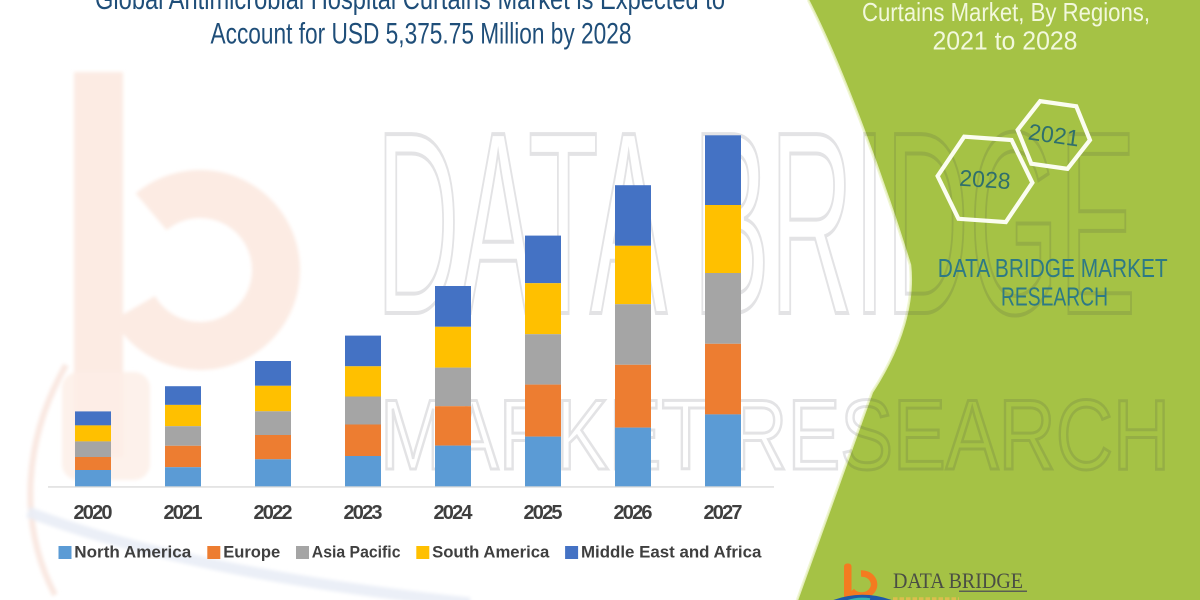  I want to click on svg-text: 2020, so click(93, 513).